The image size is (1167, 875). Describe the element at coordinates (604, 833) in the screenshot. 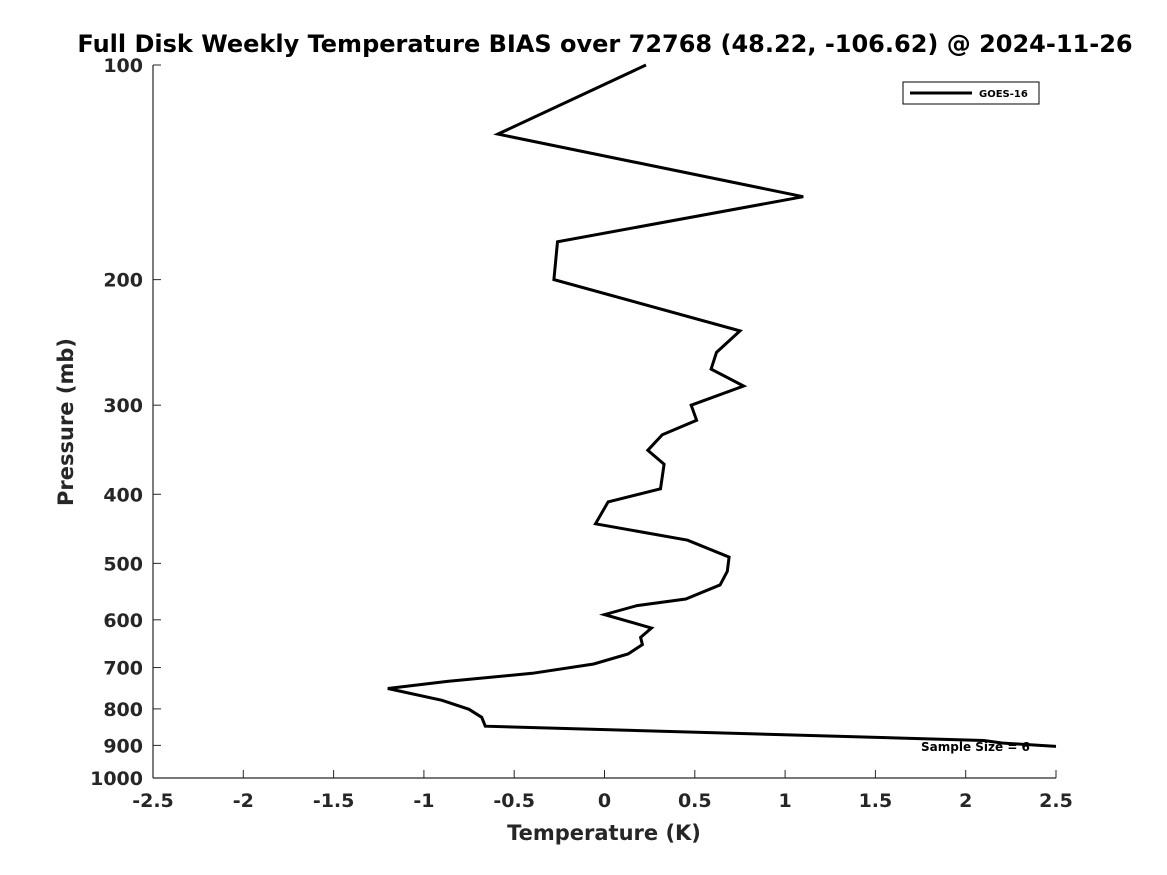

I see `x-axis-label: Temperature (K)` at that location.